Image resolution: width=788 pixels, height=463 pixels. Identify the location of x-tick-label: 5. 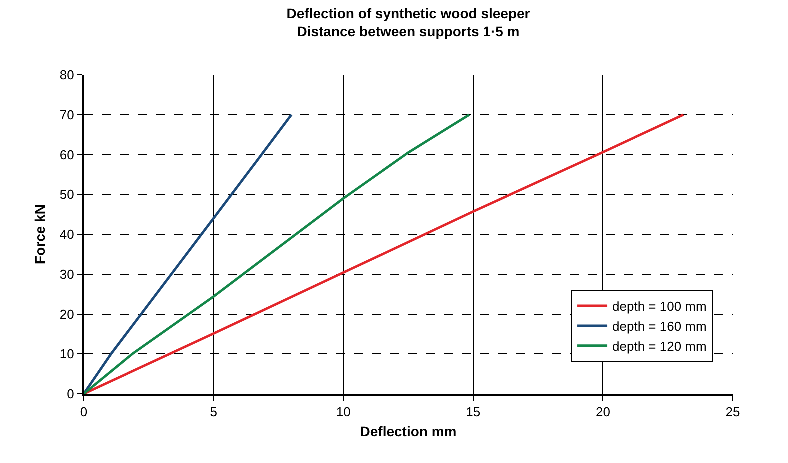
(214, 412).